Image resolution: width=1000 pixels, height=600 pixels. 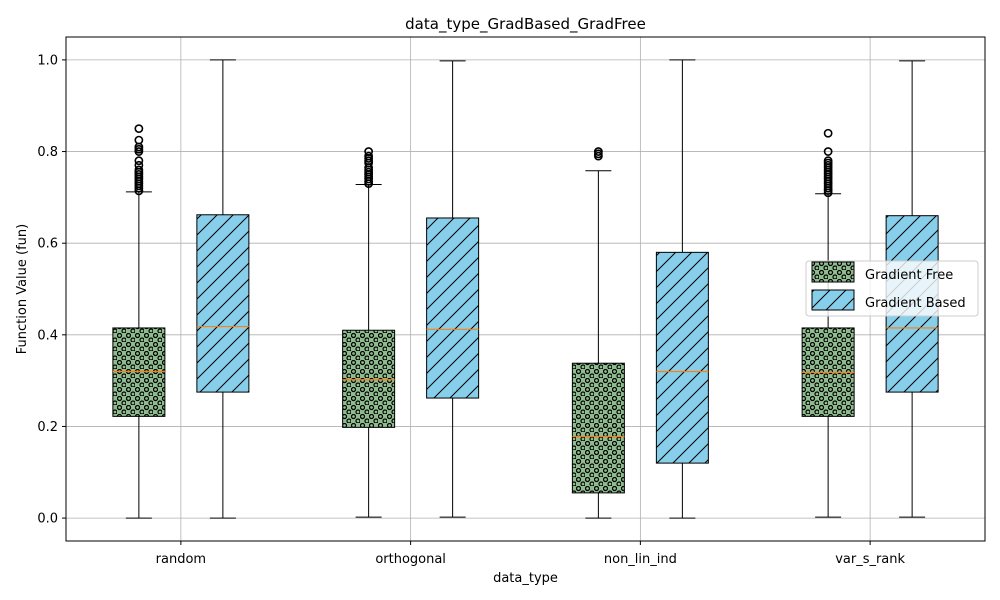 I want to click on x-tick-label: non_lin_ind, so click(x=640, y=559).